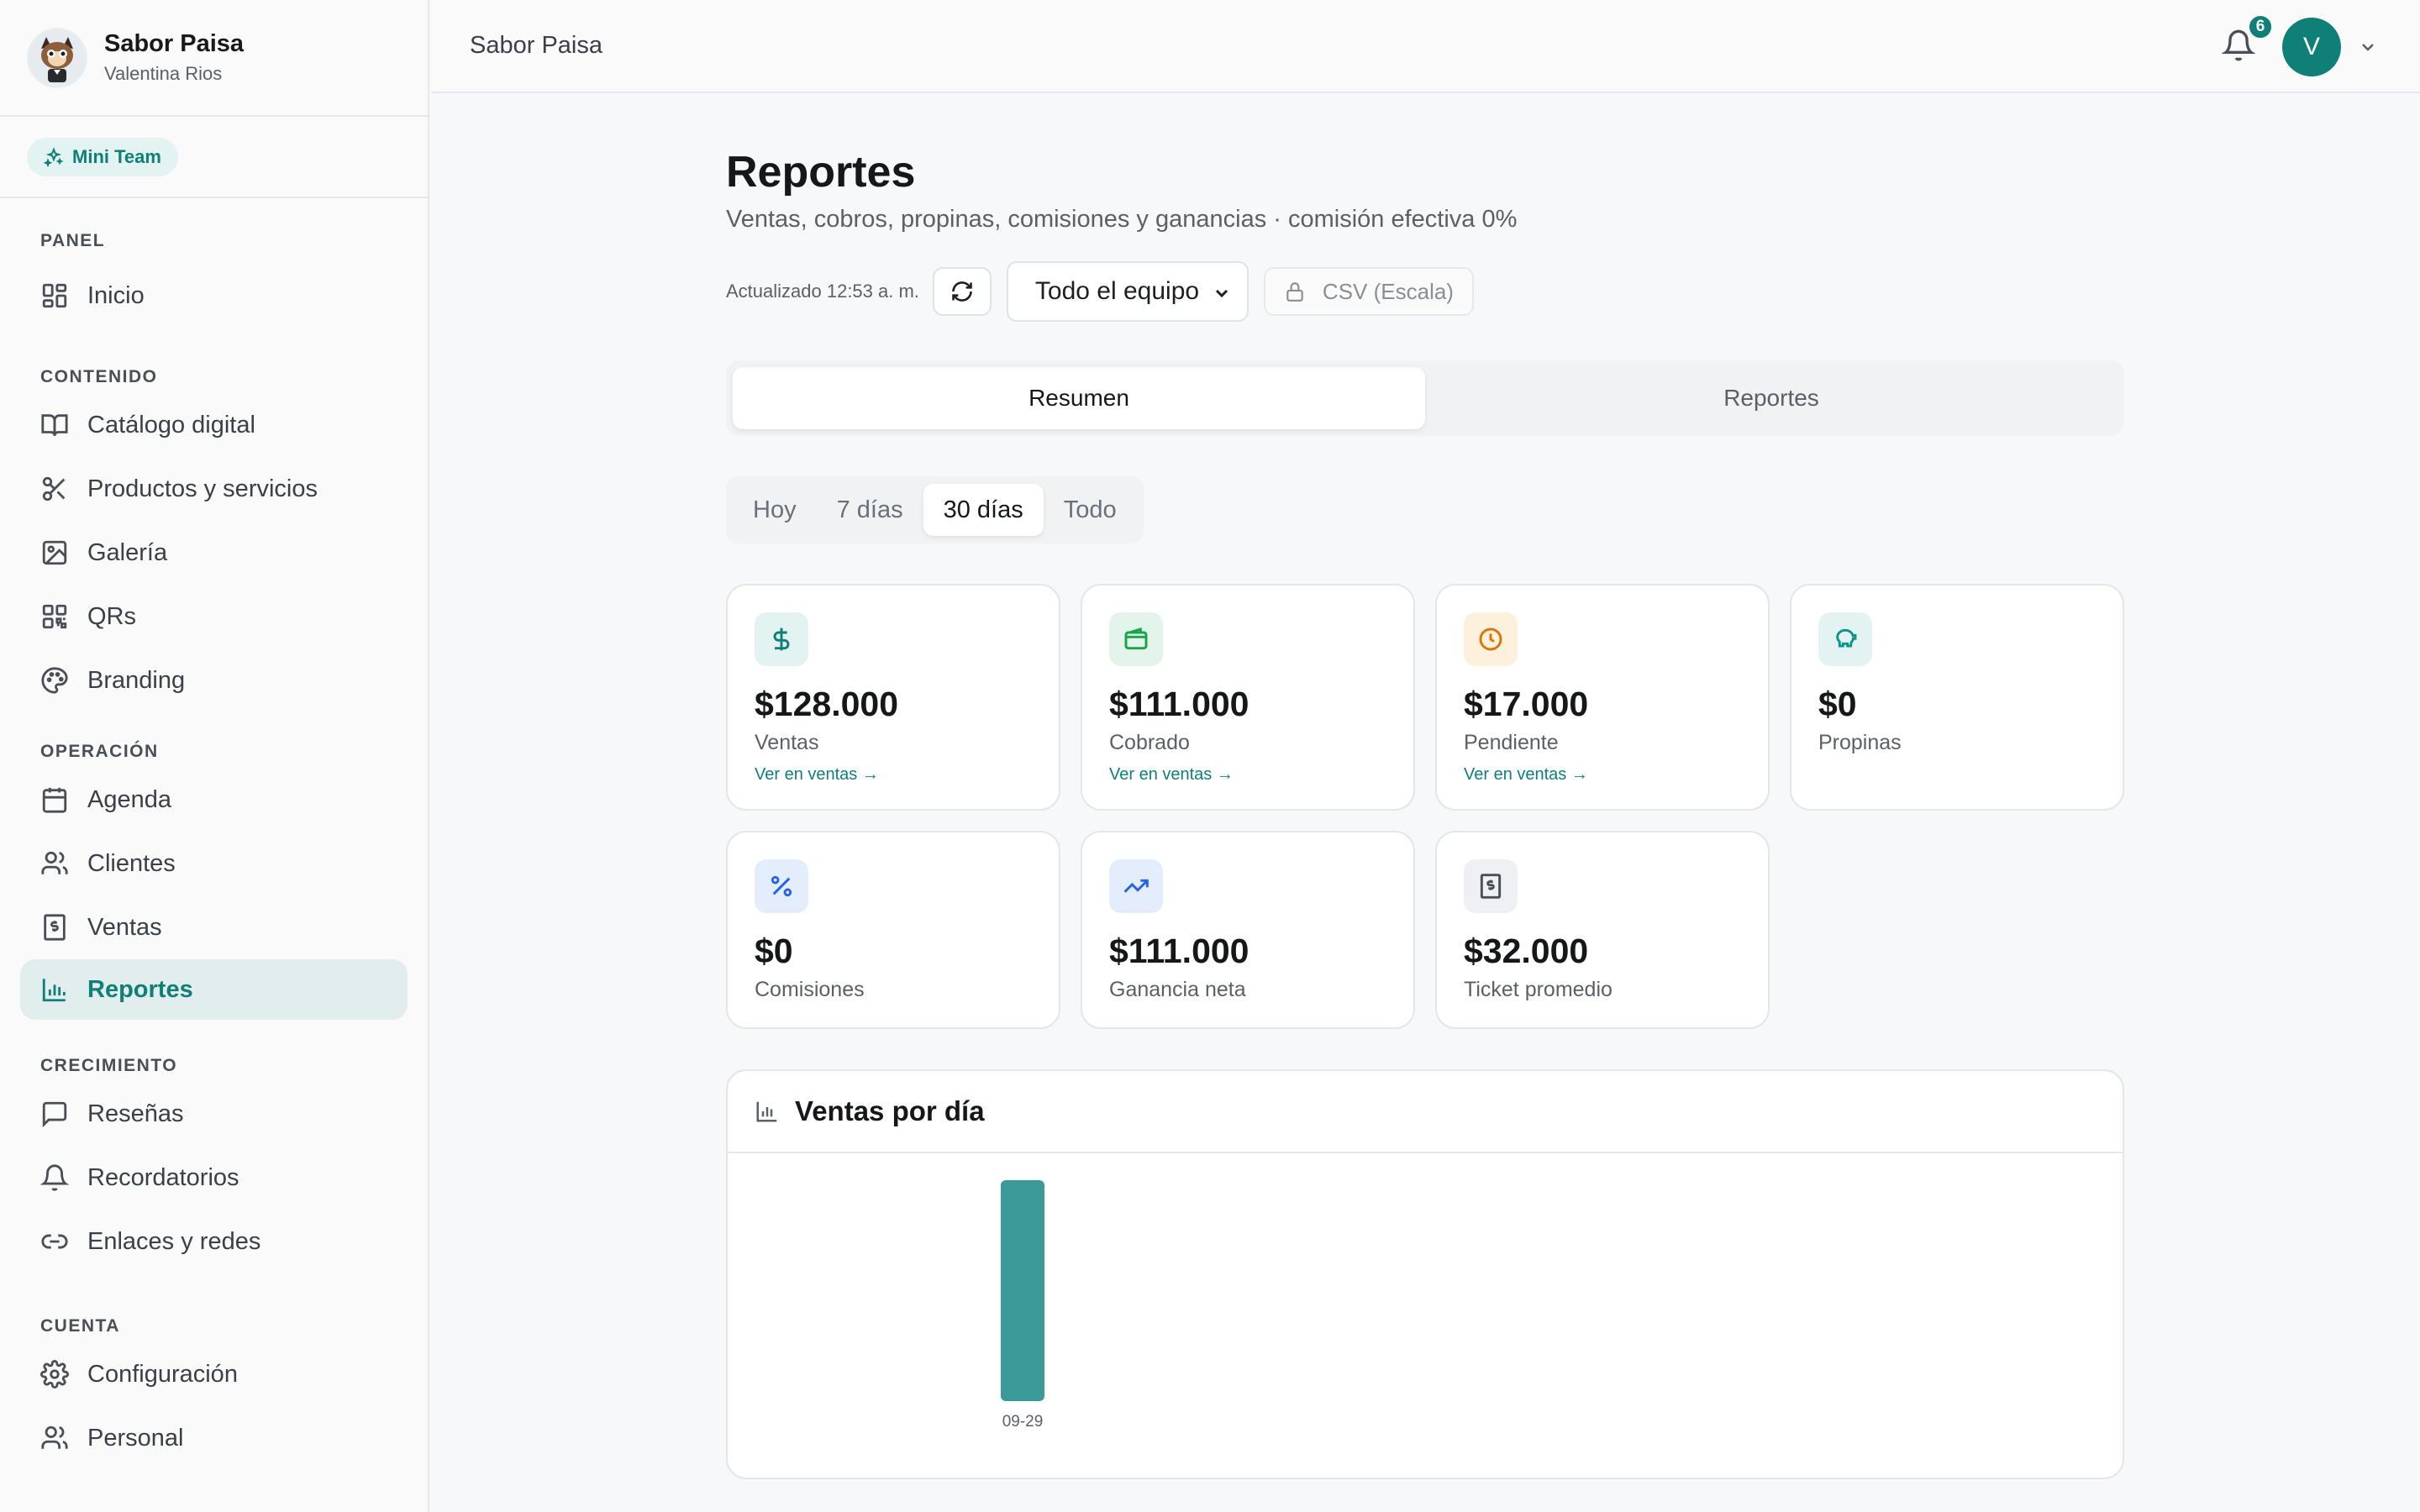 This screenshot has width=2420, height=1512. I want to click on card-label: Pendiente, so click(1511, 742).